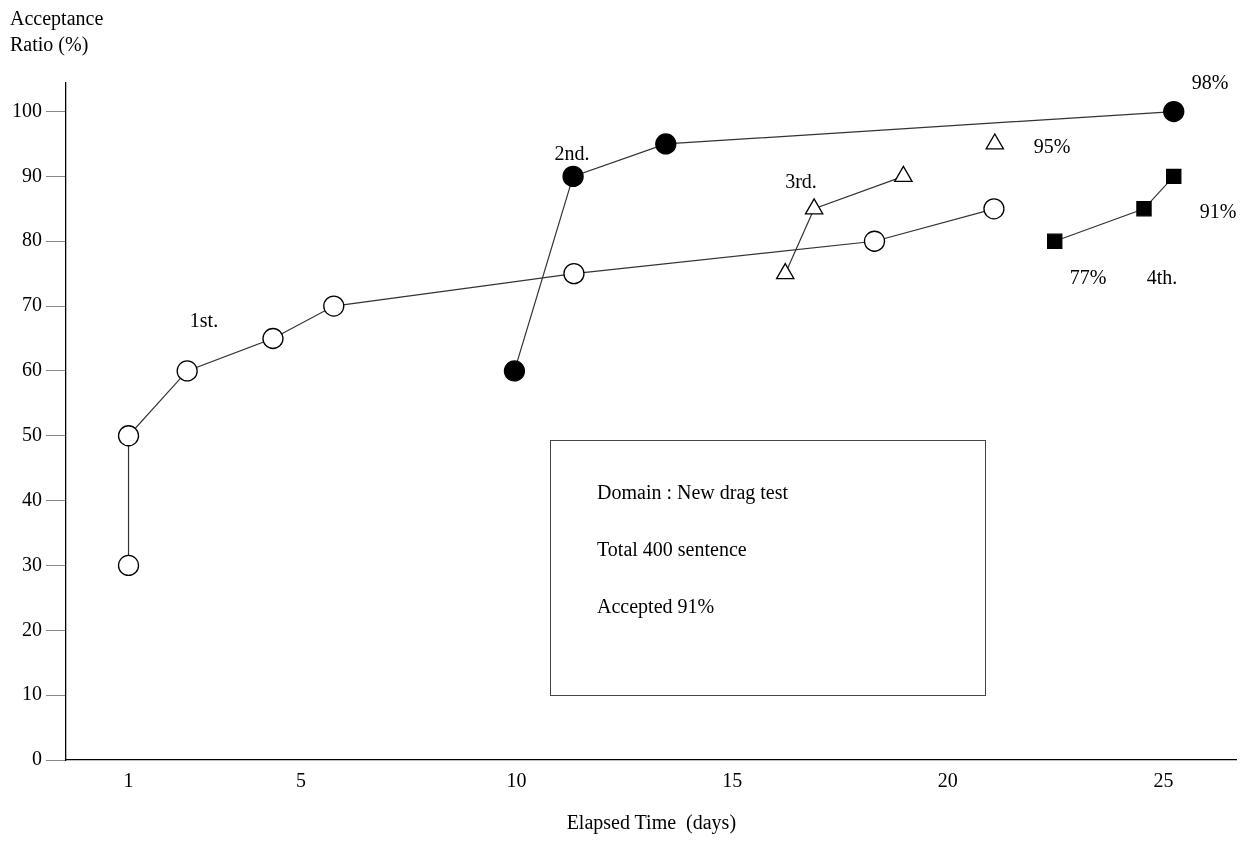 This screenshot has height=847, width=1259. I want to click on annotation: 2nd., so click(572, 153).